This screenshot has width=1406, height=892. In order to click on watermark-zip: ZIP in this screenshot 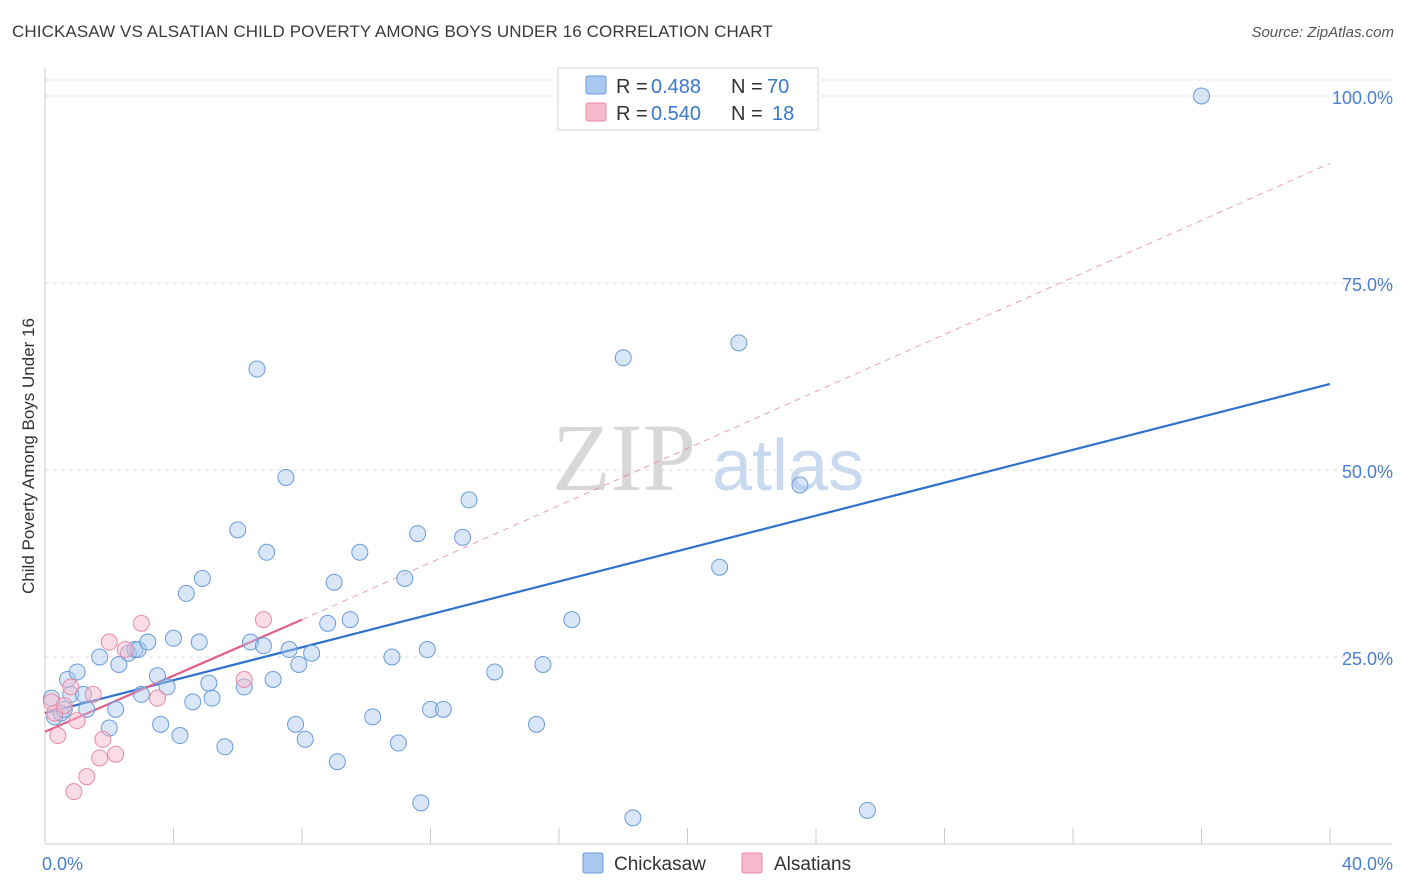, I will do `click(624, 457)`.